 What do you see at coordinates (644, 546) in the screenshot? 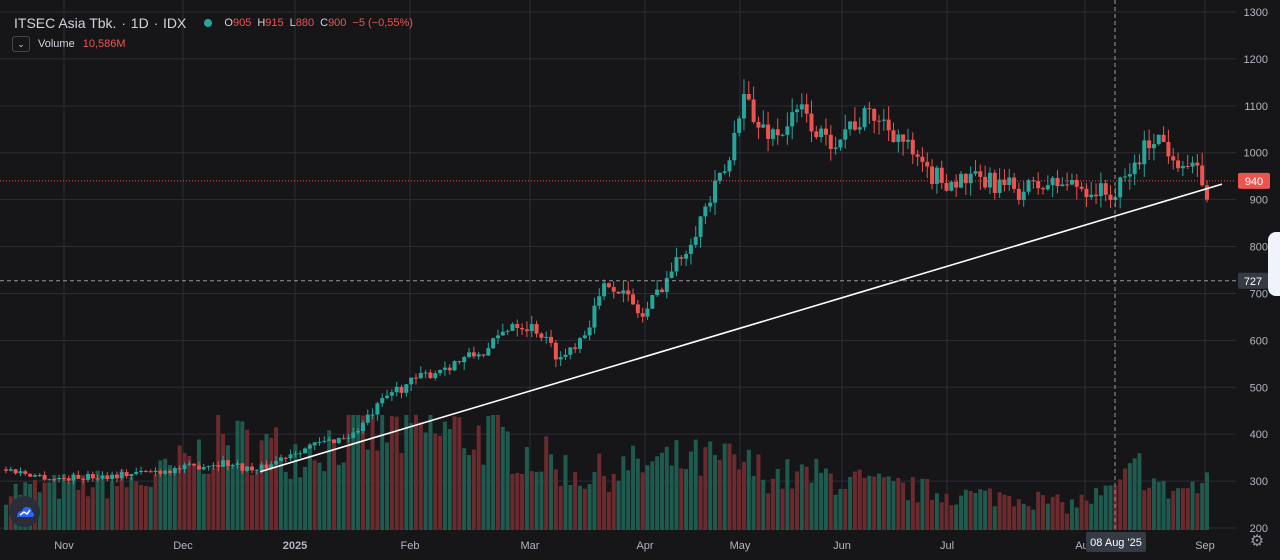
I see `x-tick-label: Apr` at bounding box center [644, 546].